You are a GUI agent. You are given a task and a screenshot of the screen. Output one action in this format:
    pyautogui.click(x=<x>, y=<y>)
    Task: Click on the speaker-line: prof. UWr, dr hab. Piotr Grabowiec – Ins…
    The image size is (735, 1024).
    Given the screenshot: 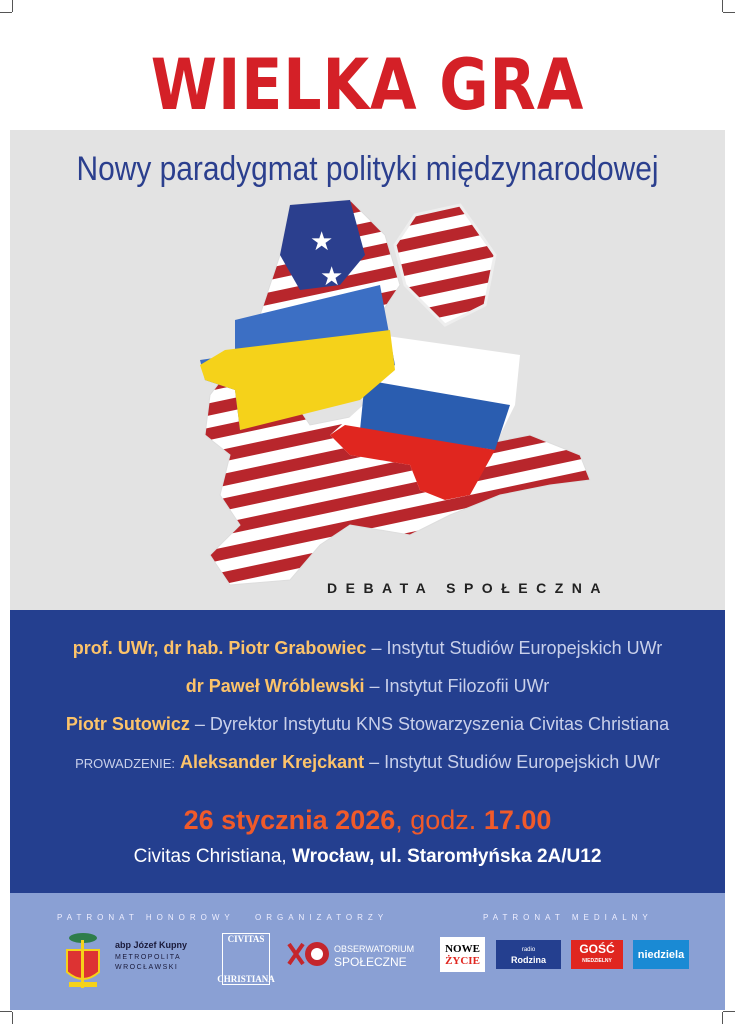 What is the action you would take?
    pyautogui.click(x=367, y=648)
    